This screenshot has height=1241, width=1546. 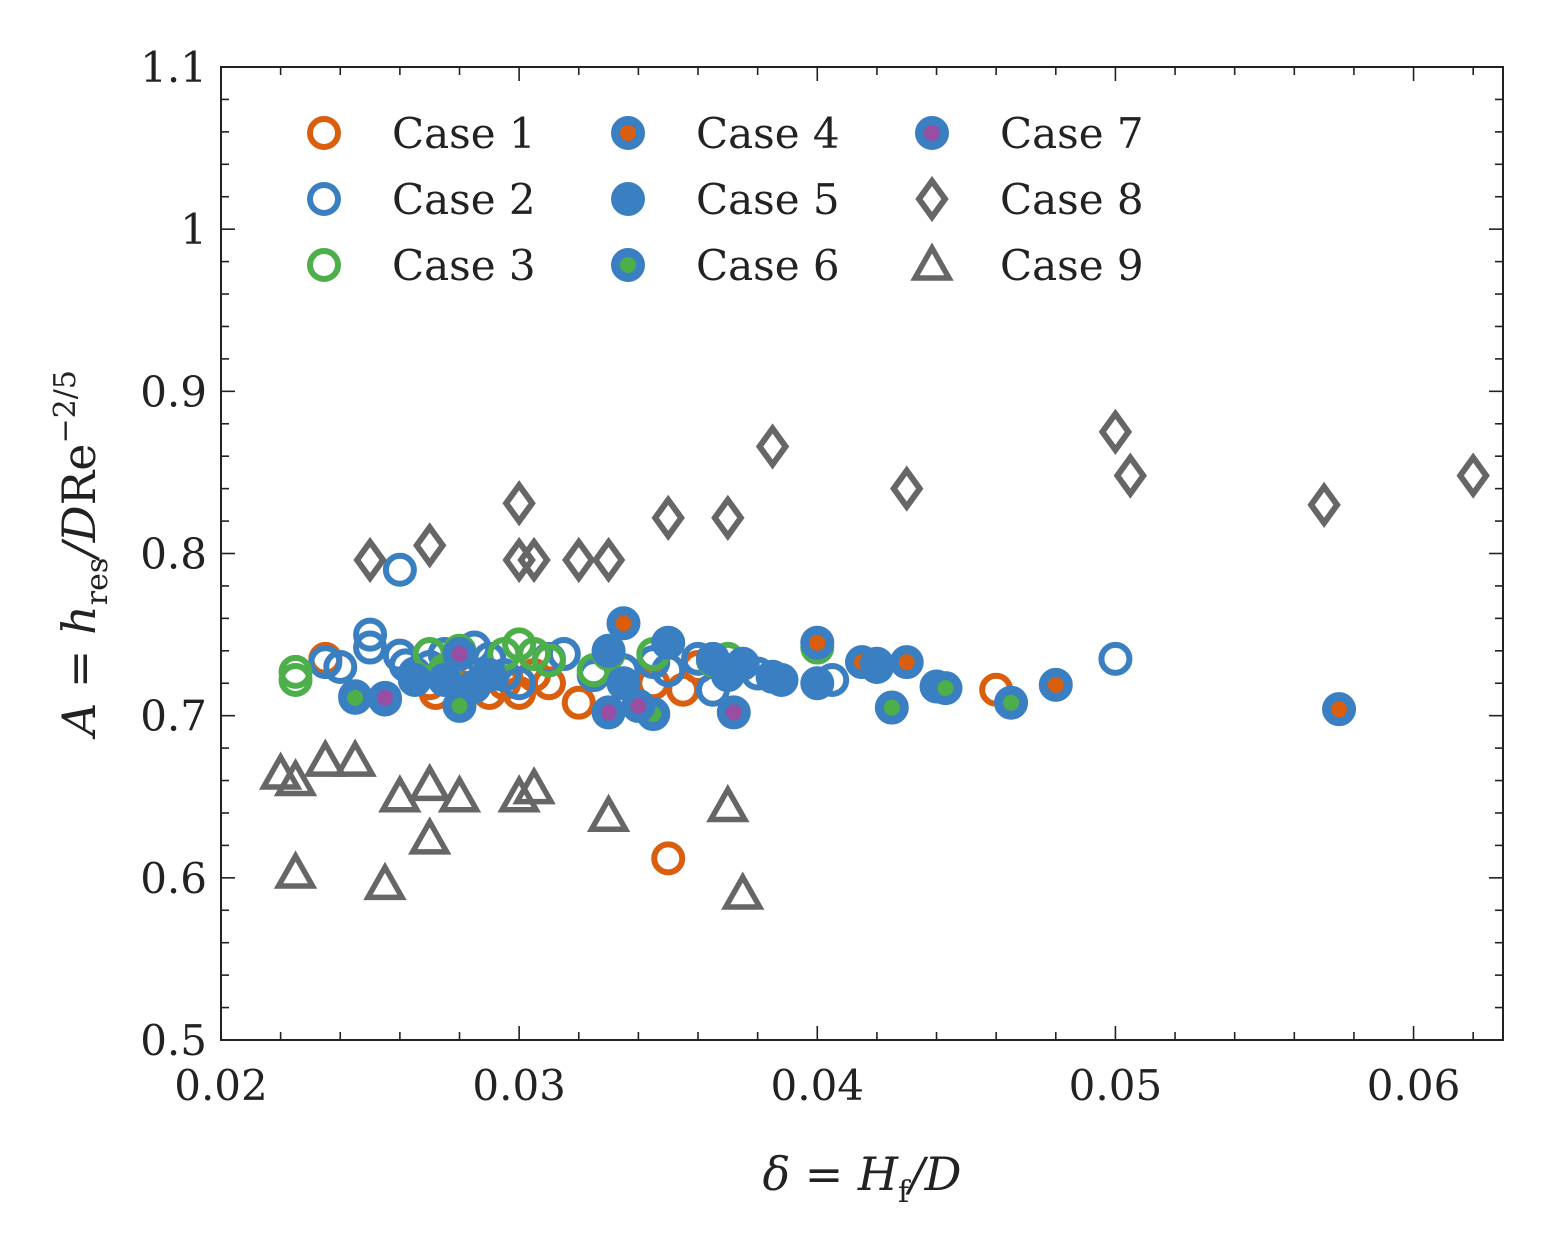 What do you see at coordinates (628, 133) in the screenshot?
I see `legend-marker-case-4-center` at bounding box center [628, 133].